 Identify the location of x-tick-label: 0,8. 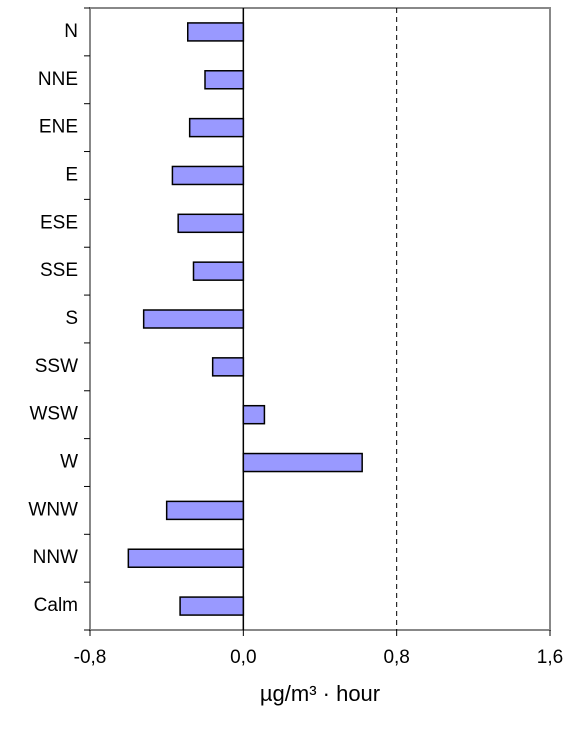
(396, 657).